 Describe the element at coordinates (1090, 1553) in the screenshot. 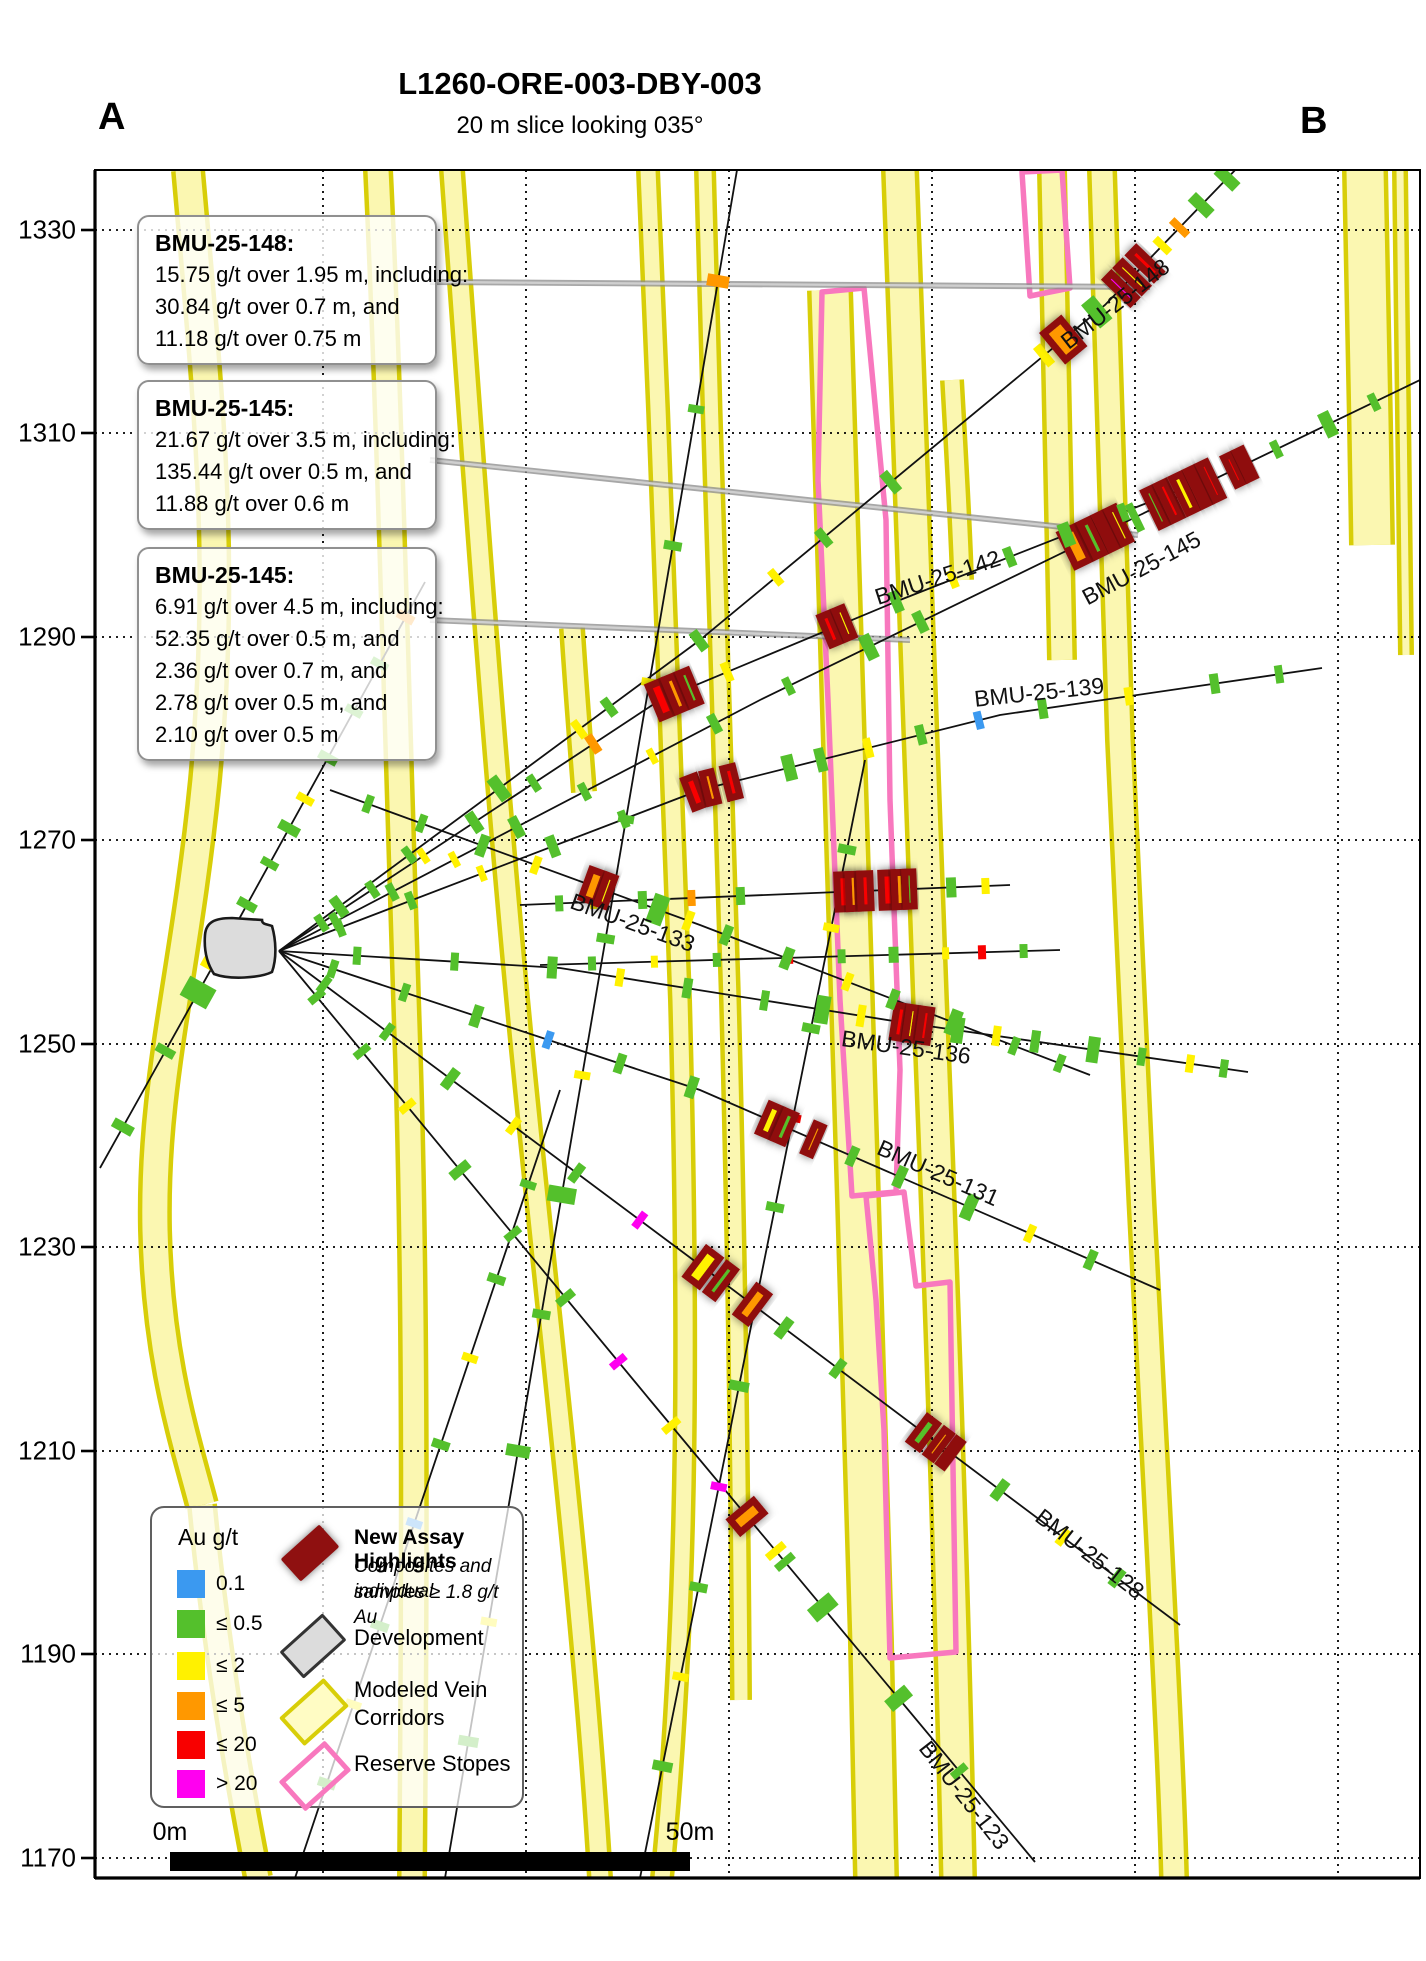

I see `drillhole-label: BMU-25-128` at that location.